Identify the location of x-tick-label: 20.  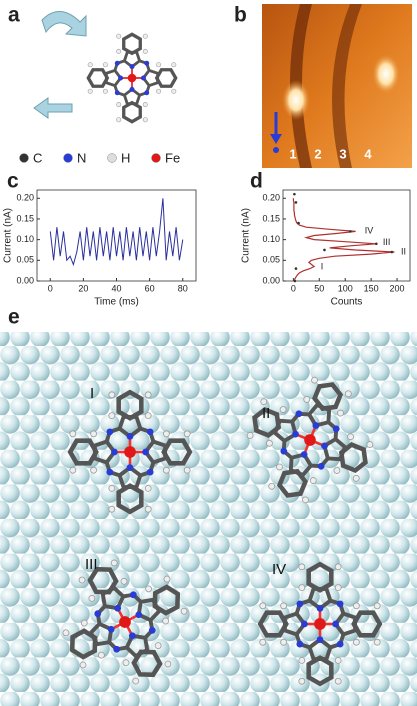
(83, 288).